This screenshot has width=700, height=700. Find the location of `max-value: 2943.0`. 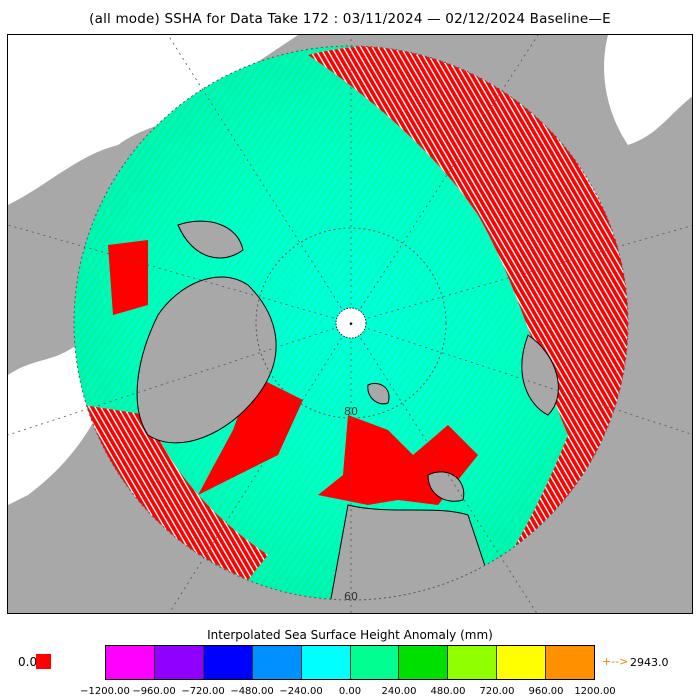

max-value: 2943.0 is located at coordinates (649, 662).